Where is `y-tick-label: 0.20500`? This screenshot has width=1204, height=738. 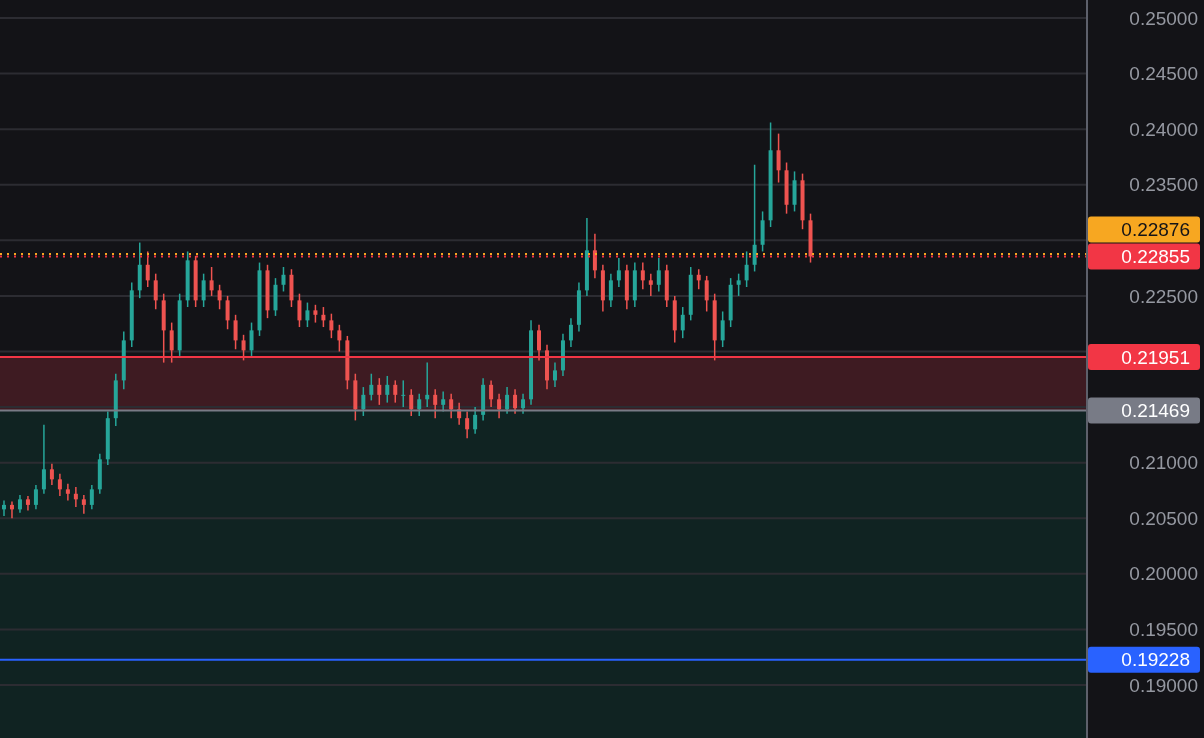 y-tick-label: 0.20500 is located at coordinates (1163, 518).